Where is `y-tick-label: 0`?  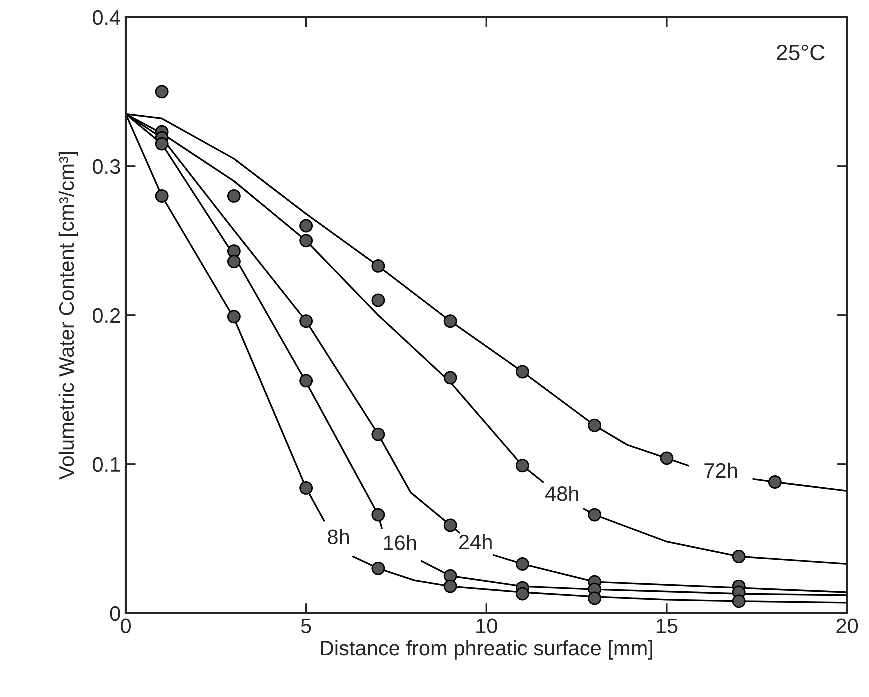 y-tick-label: 0 is located at coordinates (115, 614).